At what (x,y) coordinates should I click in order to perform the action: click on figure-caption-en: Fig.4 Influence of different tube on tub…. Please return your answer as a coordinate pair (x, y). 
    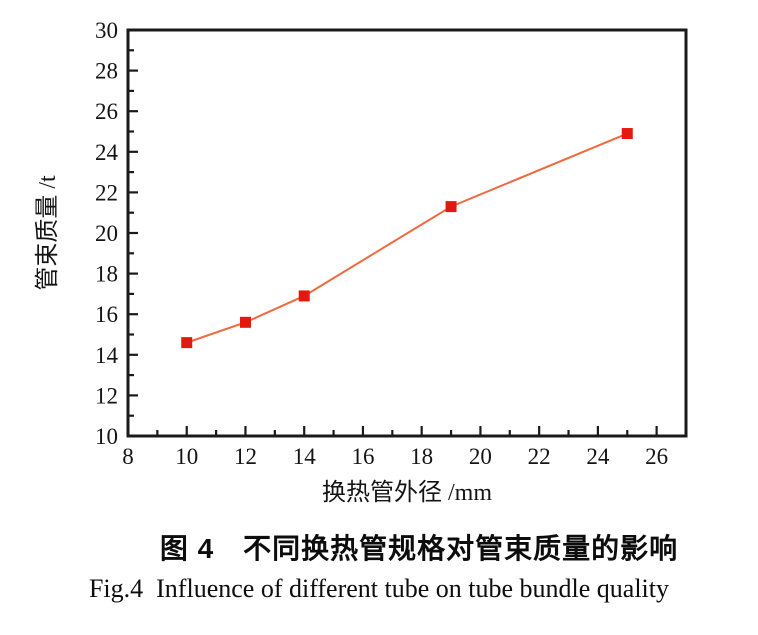
    Looking at the image, I should click on (379, 588).